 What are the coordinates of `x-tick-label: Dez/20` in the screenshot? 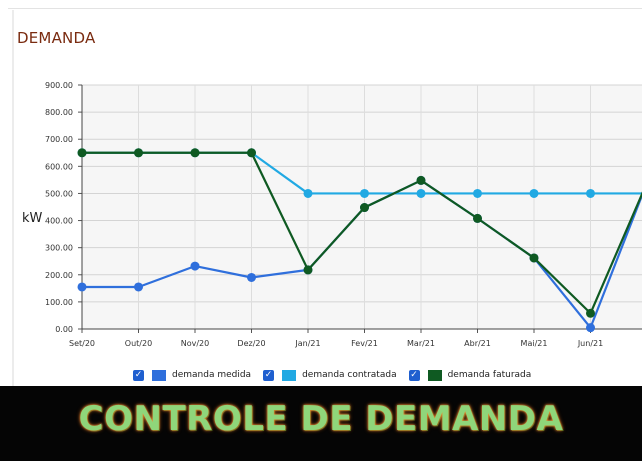 It's located at (251, 343).